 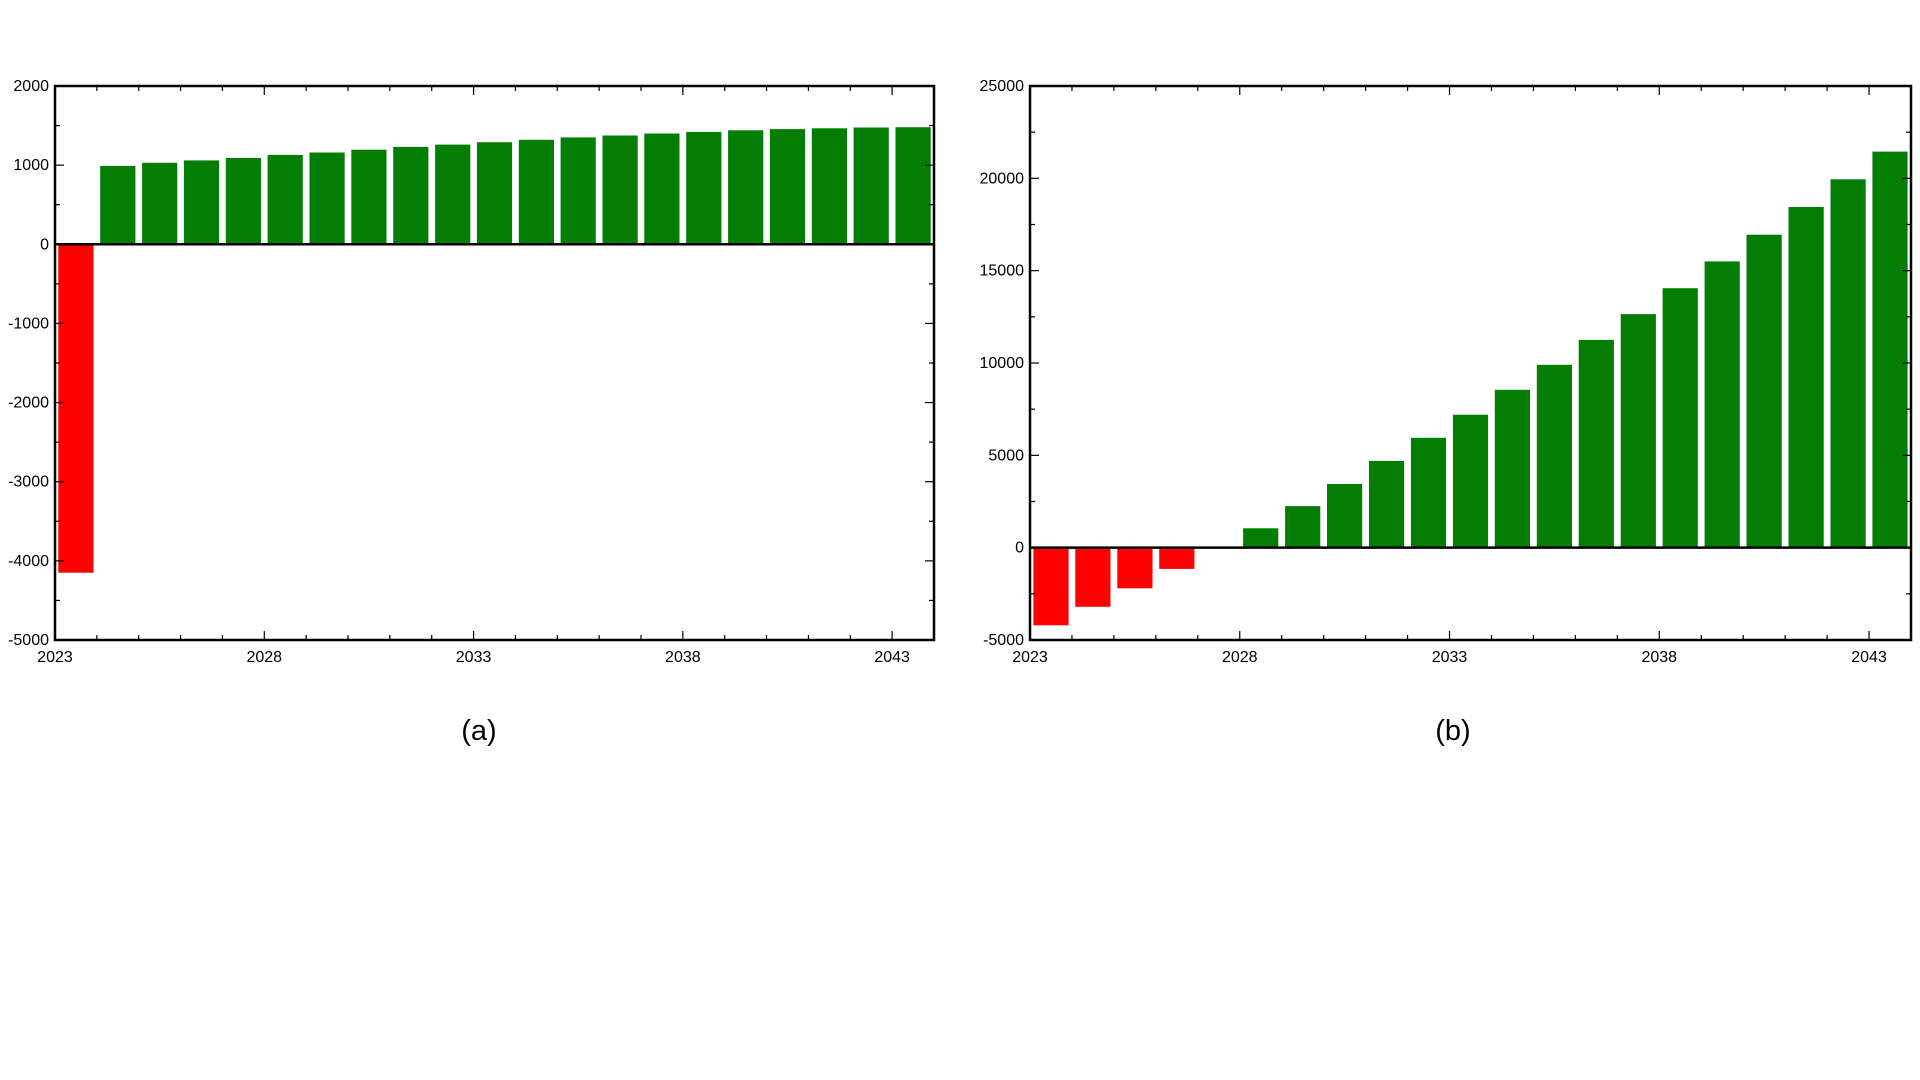 What do you see at coordinates (871, 186) in the screenshot?
I see `bar-a-2042` at bounding box center [871, 186].